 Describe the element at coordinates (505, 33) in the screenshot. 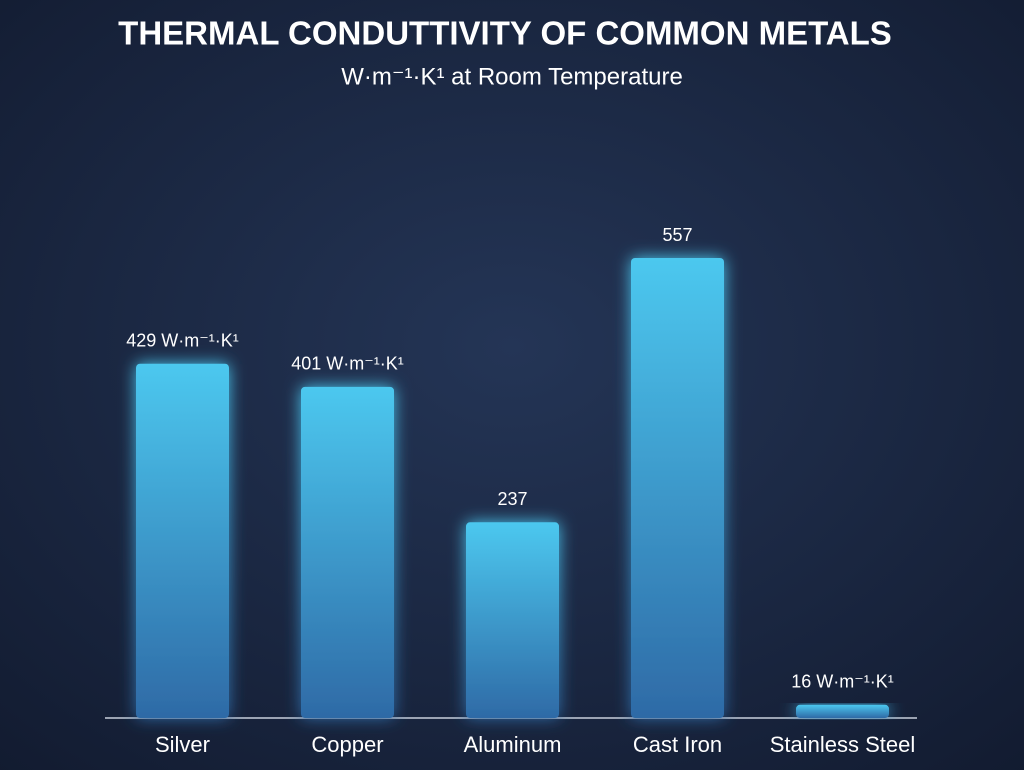

I see `chart-title: THERMAL CONDUTTIVITY OF COMMON METALS` at that location.